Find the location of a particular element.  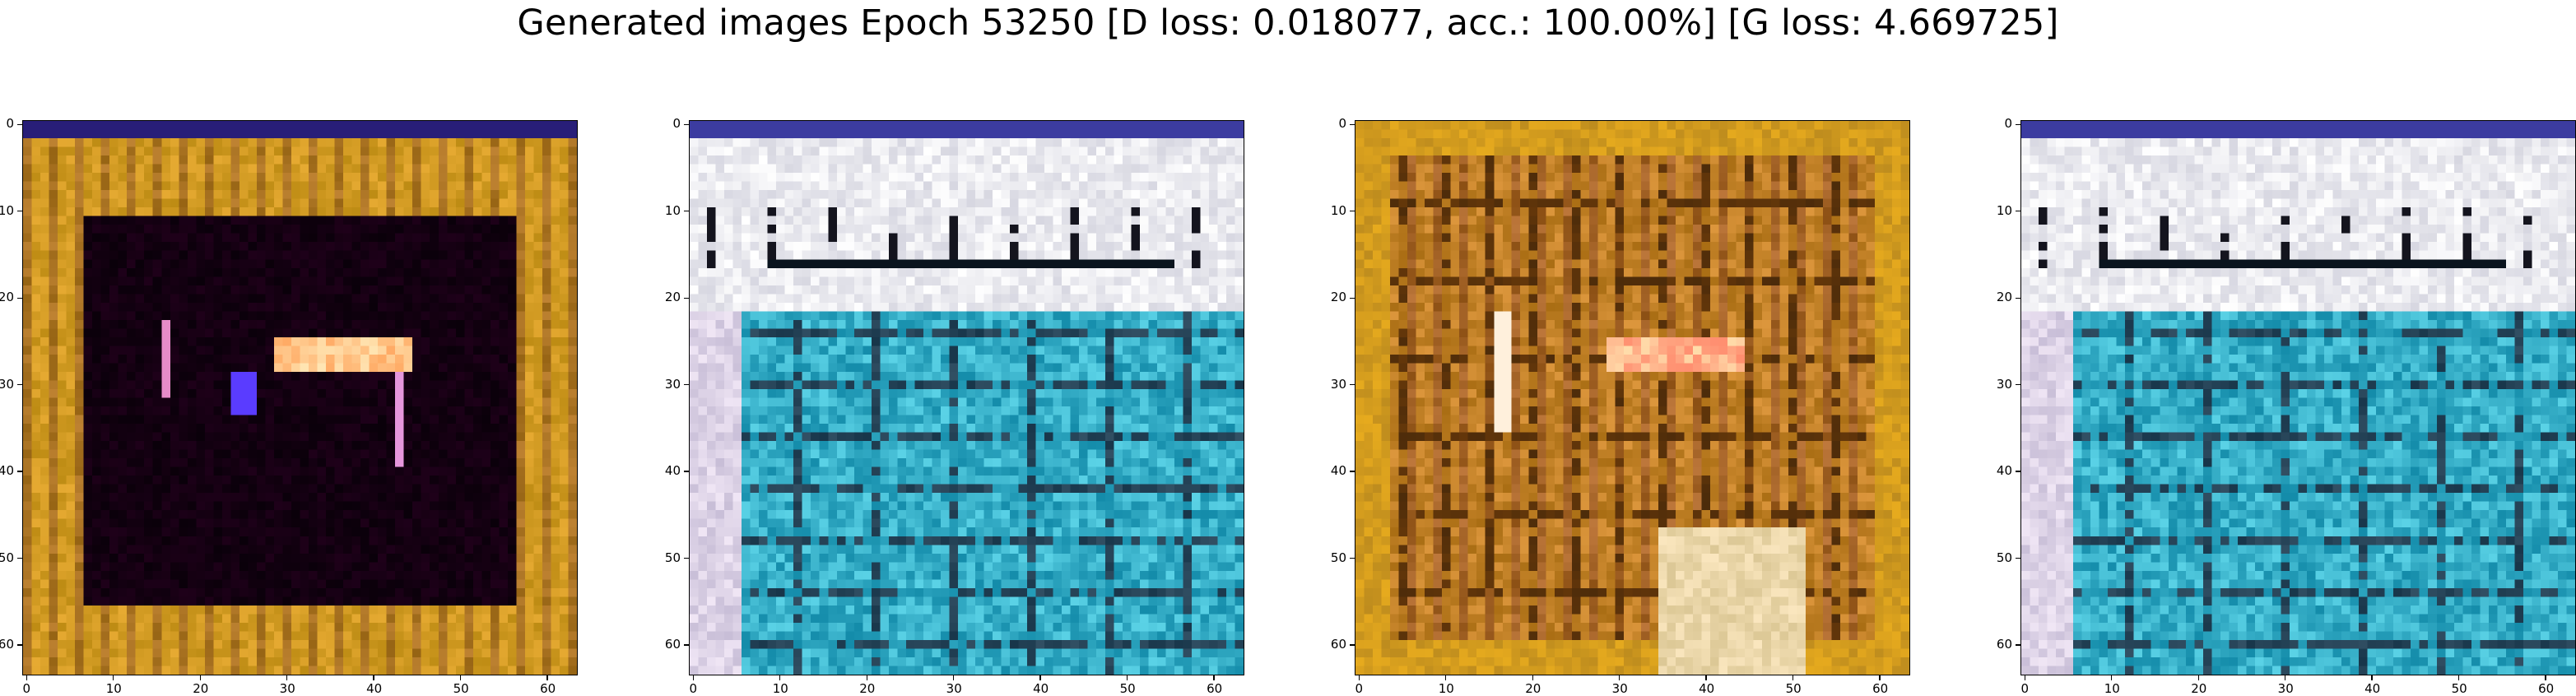

generated-image-4-xtick-label: 0 is located at coordinates (2025, 688).